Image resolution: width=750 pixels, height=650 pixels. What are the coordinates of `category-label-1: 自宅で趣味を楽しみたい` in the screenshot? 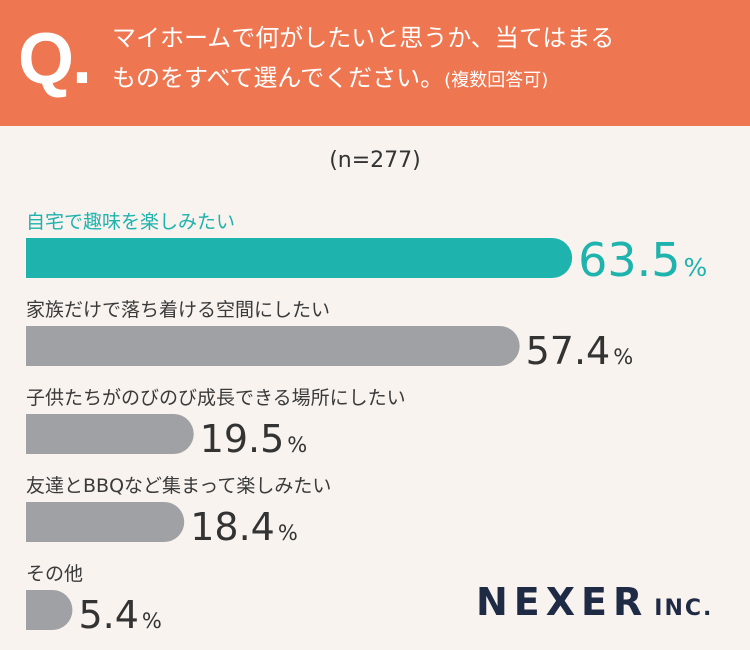 It's located at (130, 222).